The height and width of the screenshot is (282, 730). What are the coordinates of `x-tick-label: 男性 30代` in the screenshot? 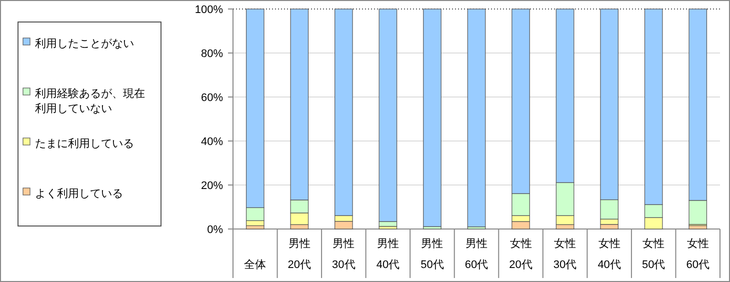 It's located at (344, 254).